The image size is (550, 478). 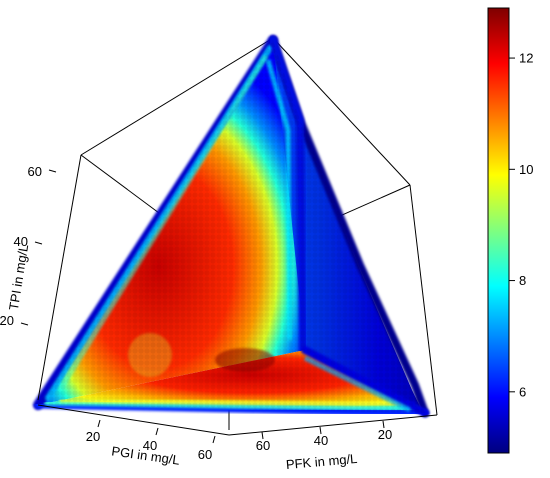 What do you see at coordinates (321, 440) in the screenshot?
I see `pfk-tick-40: 40` at bounding box center [321, 440].